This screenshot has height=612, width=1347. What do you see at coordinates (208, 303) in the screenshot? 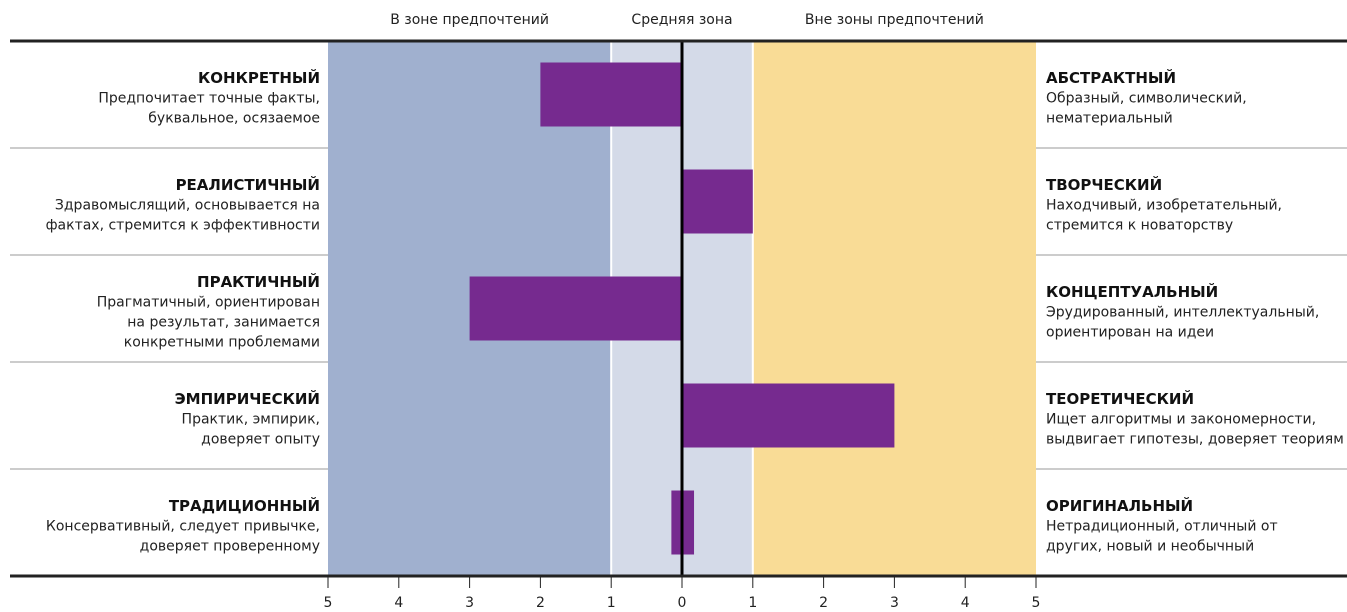
I see `pole-text: Прагматичный, ориентирован` at bounding box center [208, 303].